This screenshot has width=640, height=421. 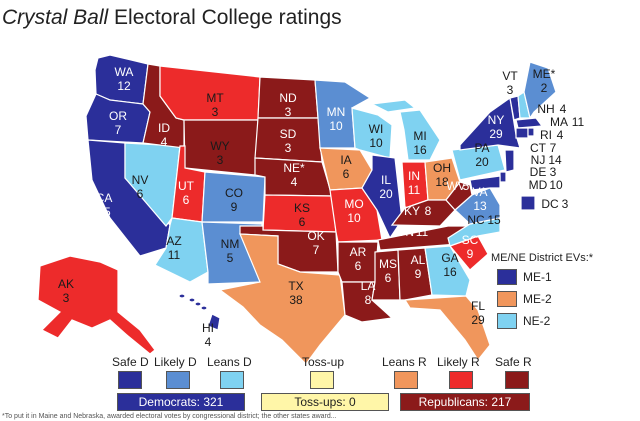 What do you see at coordinates (358, 252) in the screenshot?
I see `label-ar: AR` at bounding box center [358, 252].